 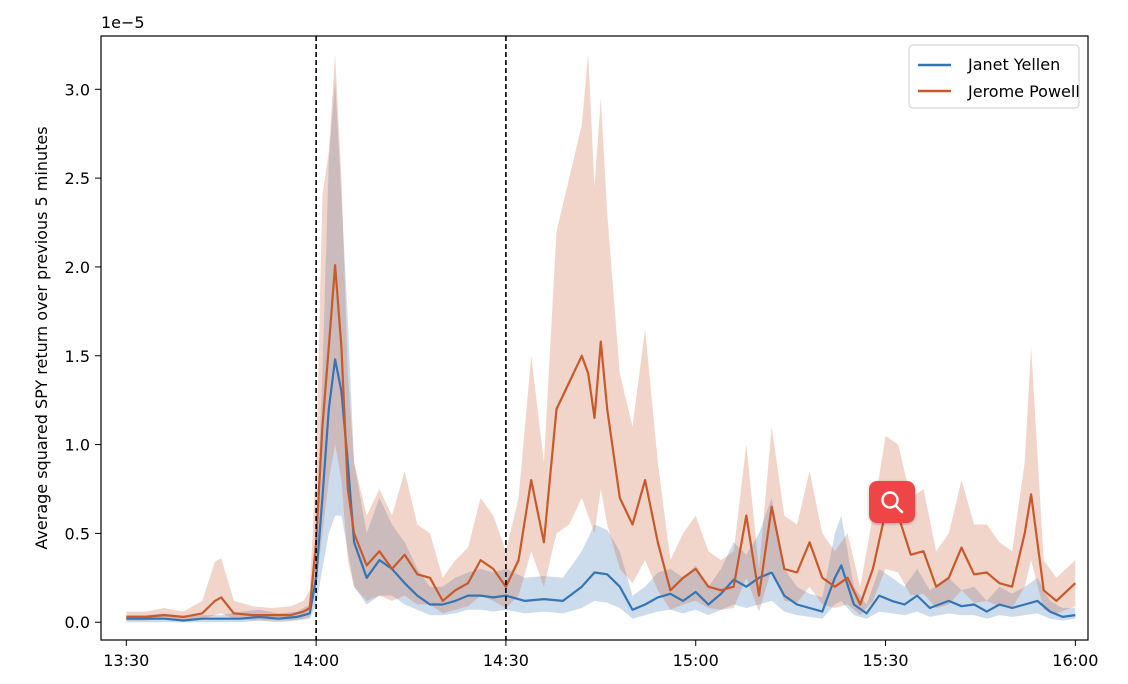 I want to click on x-tick-label: 15:00, so click(x=696, y=660).